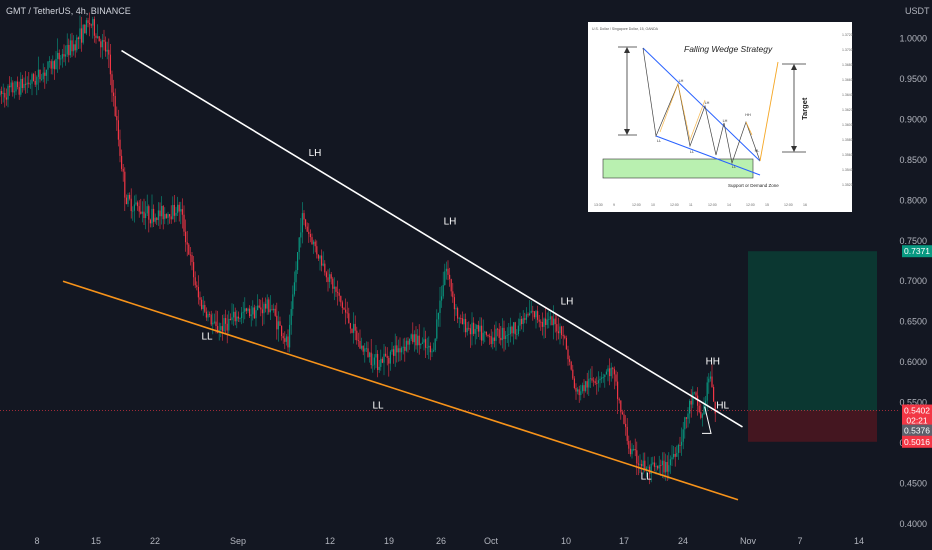 Image resolution: width=932 pixels, height=550 pixels. What do you see at coordinates (449, 541) in the screenshot?
I see `time-axis: 8 15 22 Sep 12 19 26 Oct 10 17 24 Nov 7 14` at bounding box center [449, 541].